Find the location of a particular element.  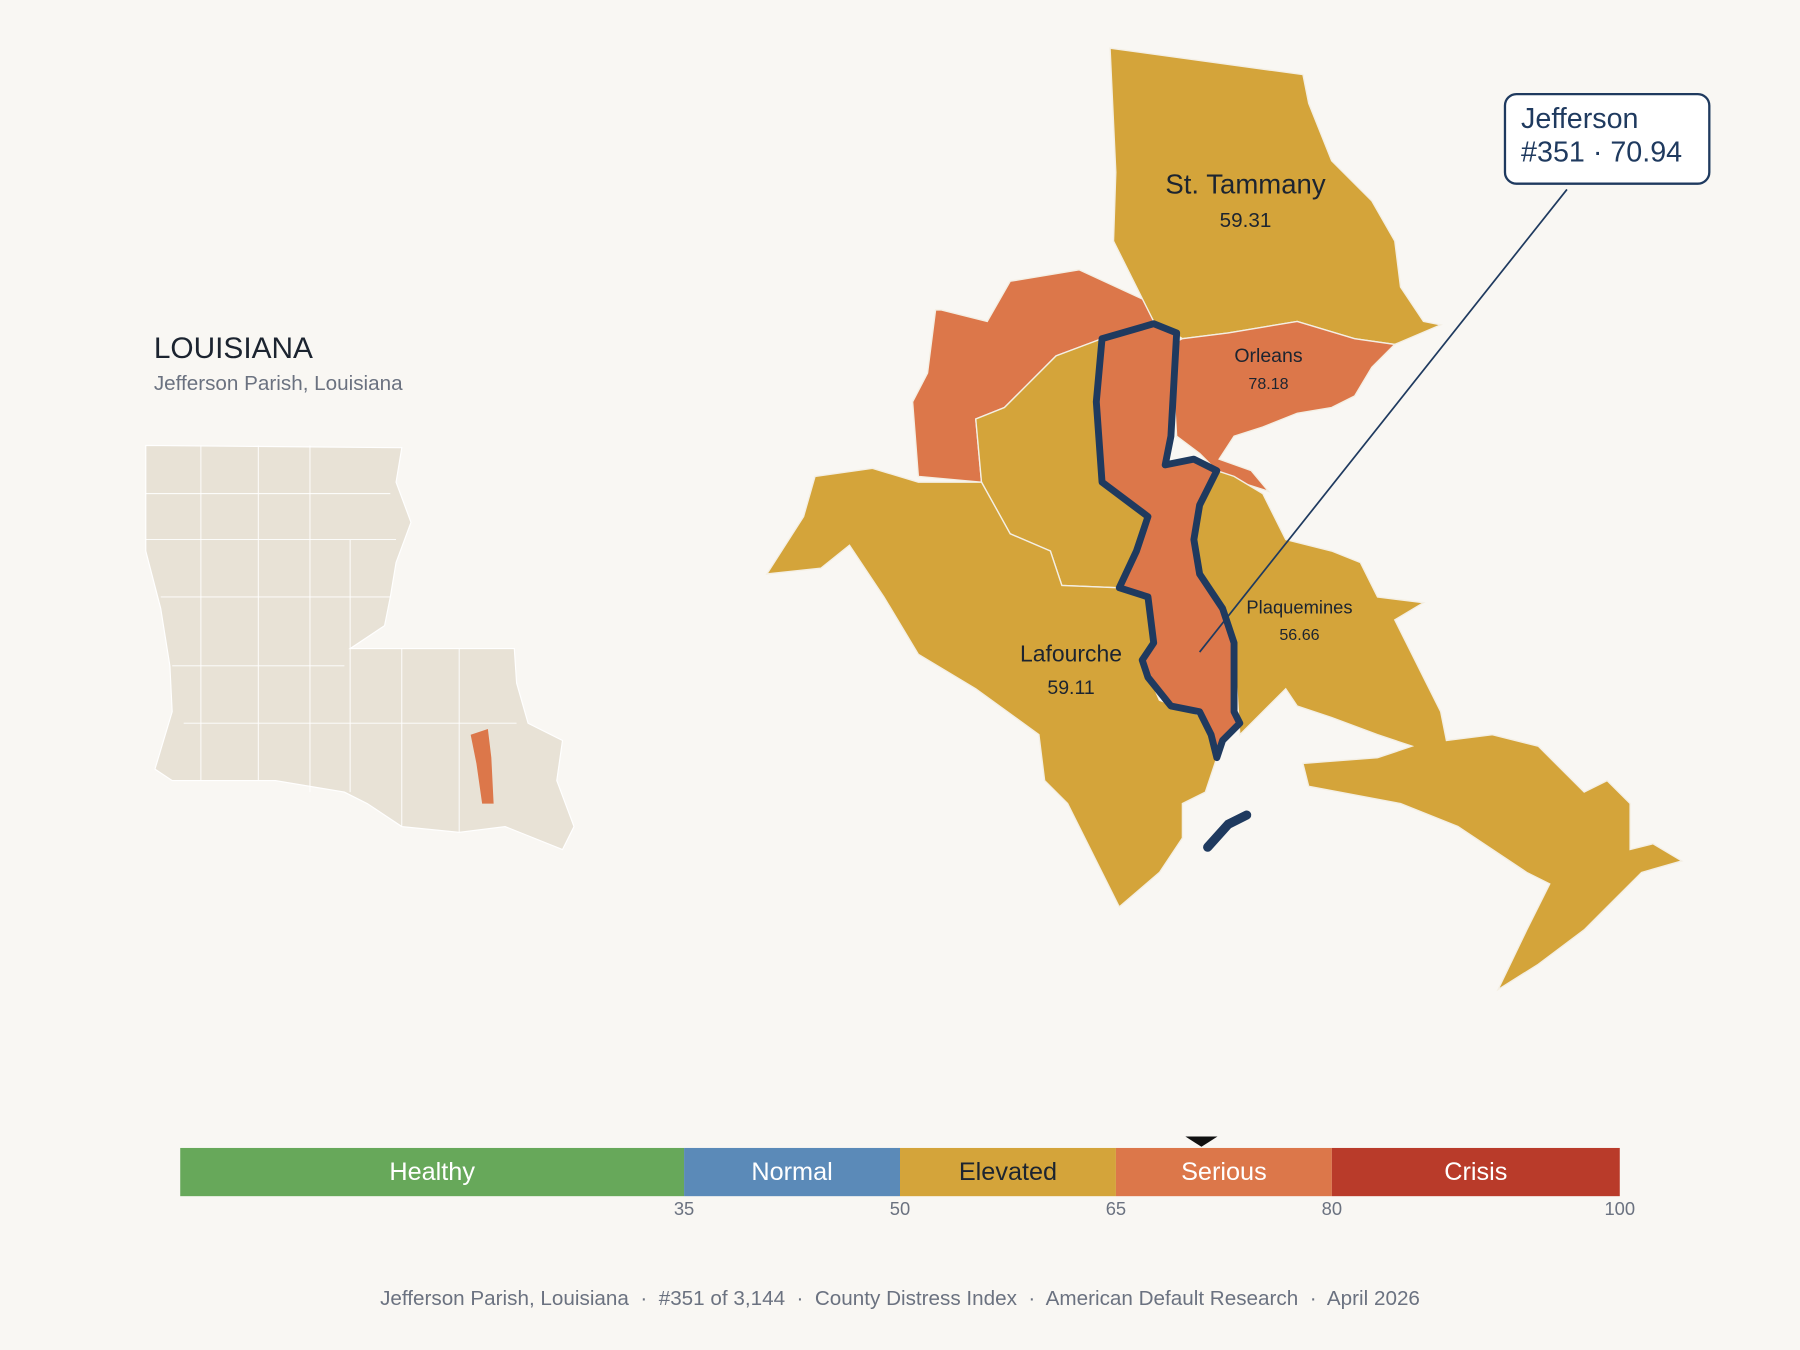

parish-score: 56.66 is located at coordinates (1299, 635).